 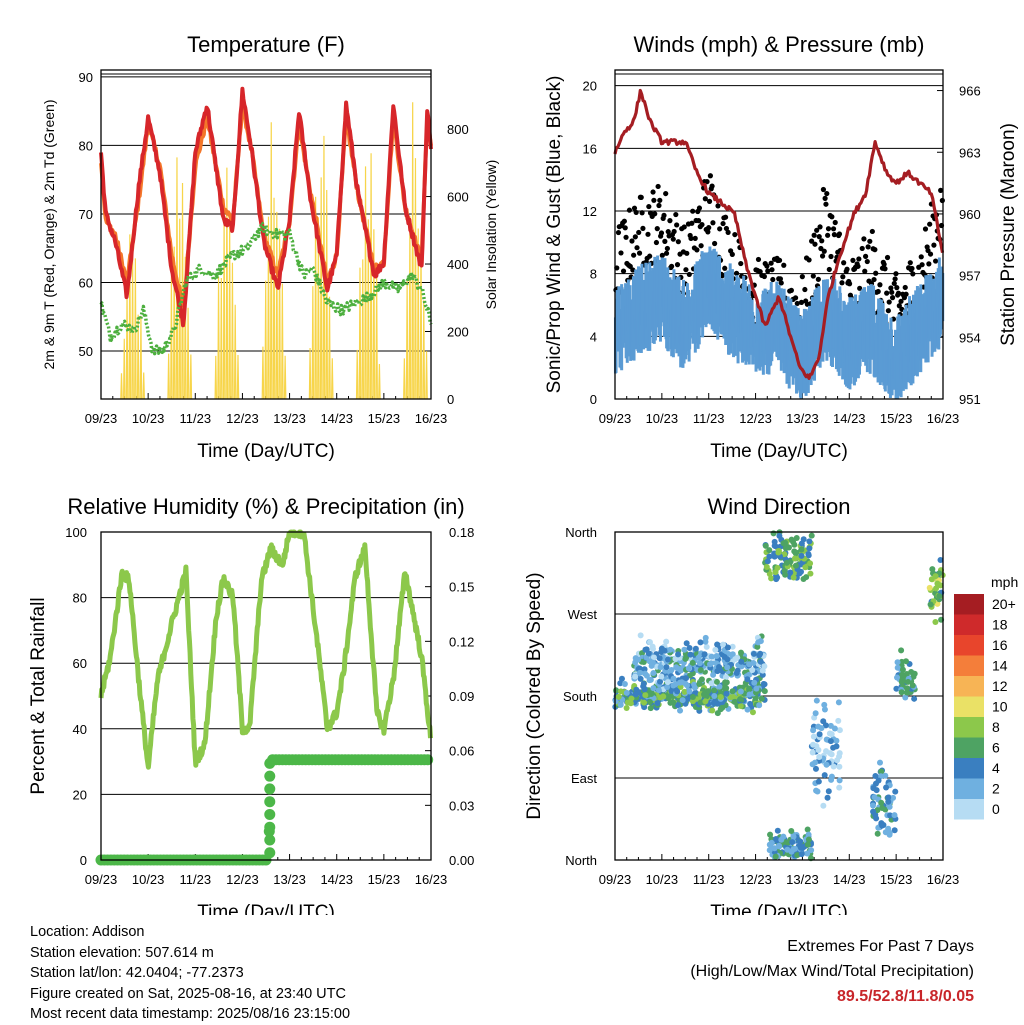 I want to click on y2-tick-label: 800, so click(x=458, y=129).